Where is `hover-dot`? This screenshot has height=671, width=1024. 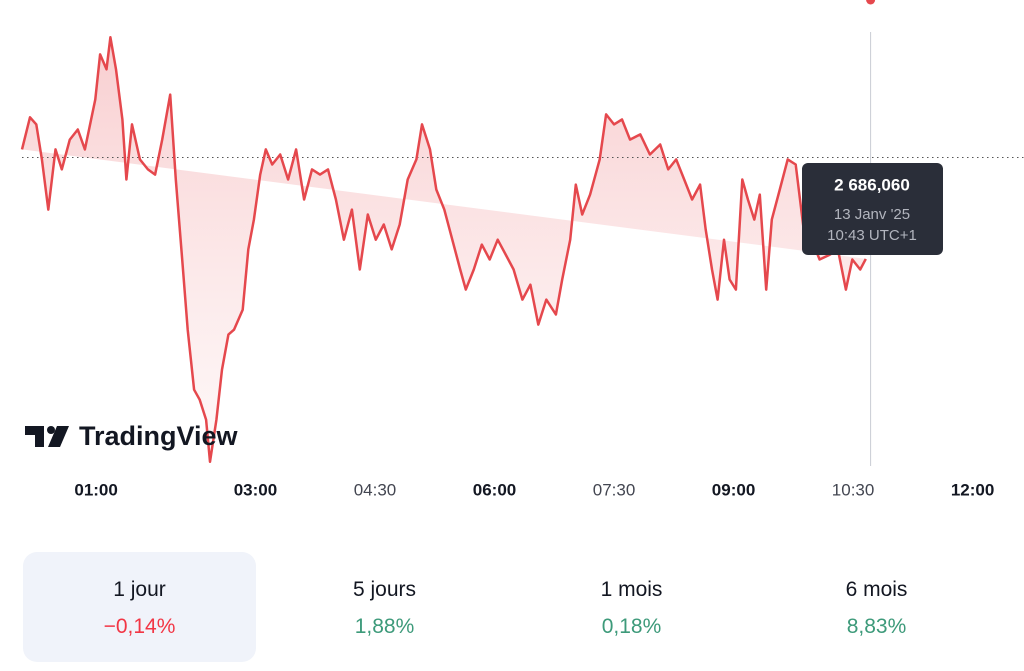 hover-dot is located at coordinates (871, 2).